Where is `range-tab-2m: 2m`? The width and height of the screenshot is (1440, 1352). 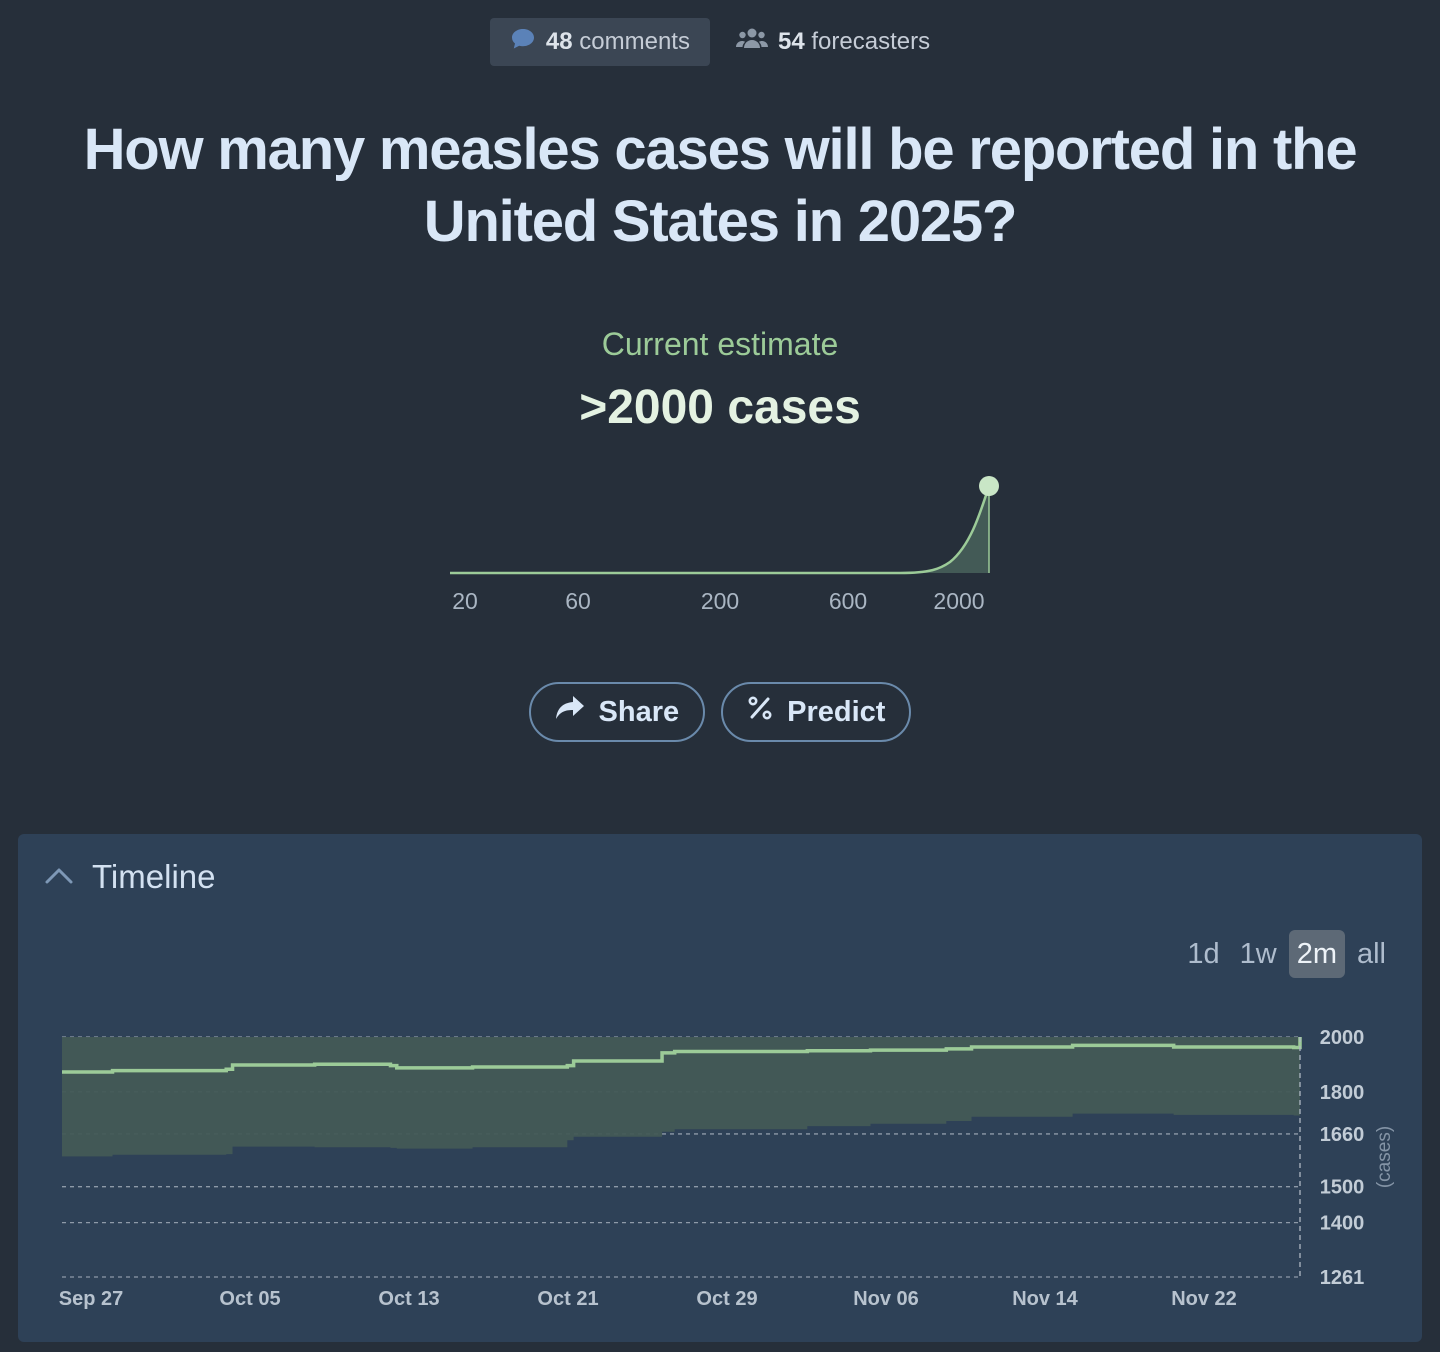
range-tab-2m: 2m is located at coordinates (1316, 954).